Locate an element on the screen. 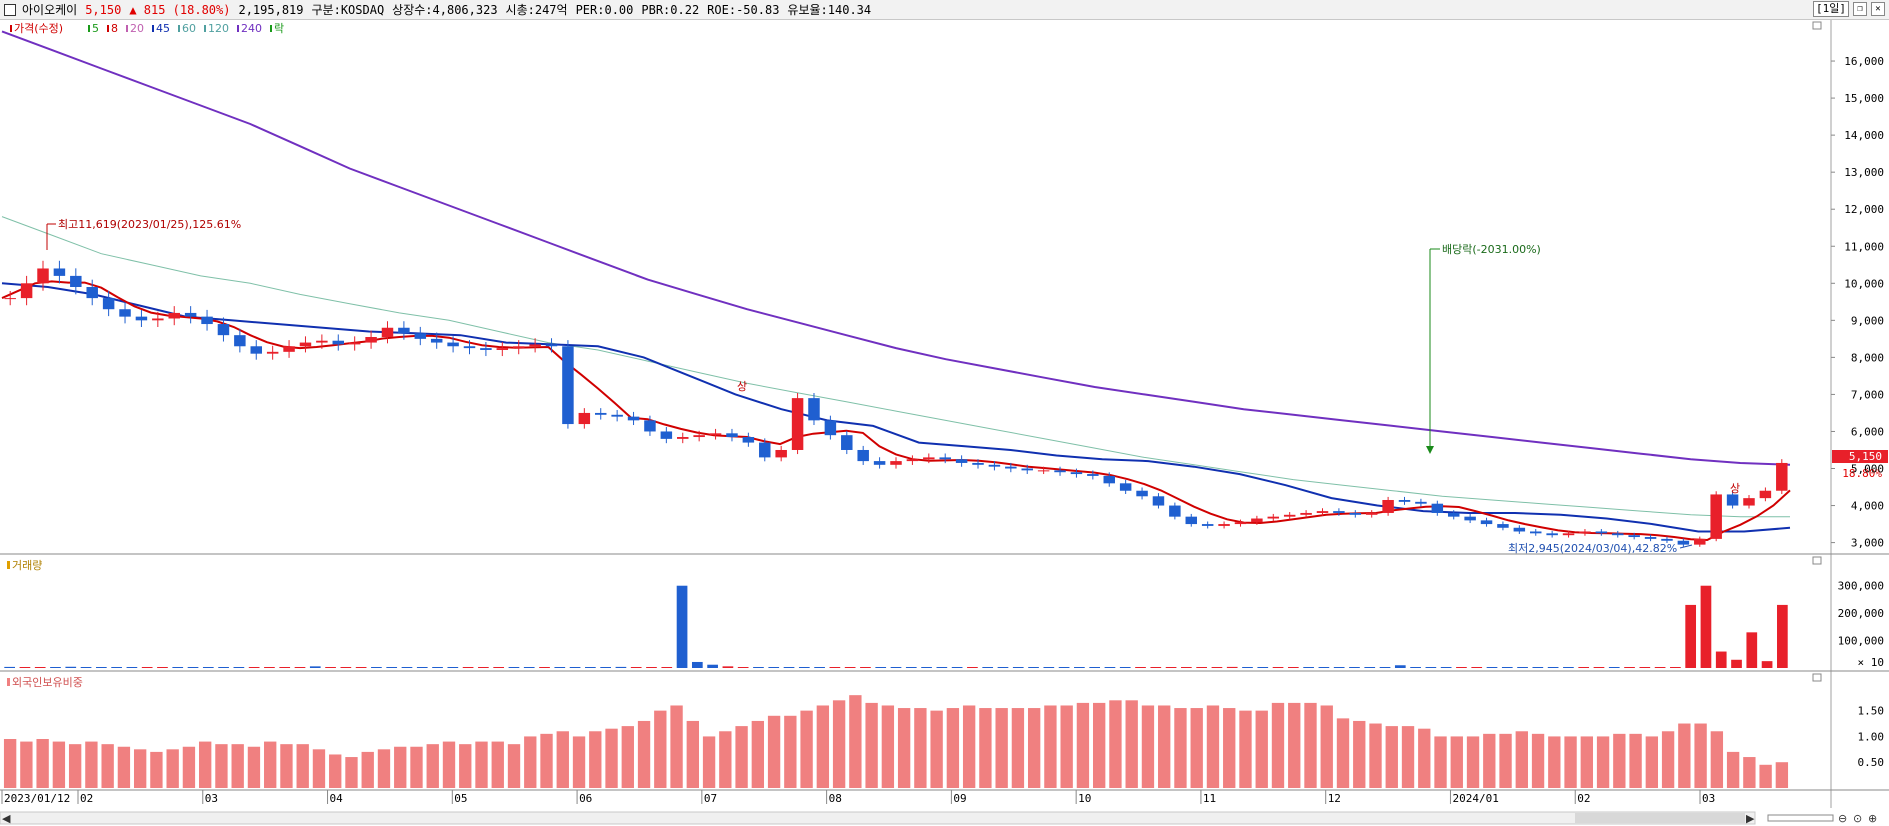 Image resolution: width=1889 pixels, height=826 pixels. price-tick-label: 6,000 is located at coordinates (1867, 431).